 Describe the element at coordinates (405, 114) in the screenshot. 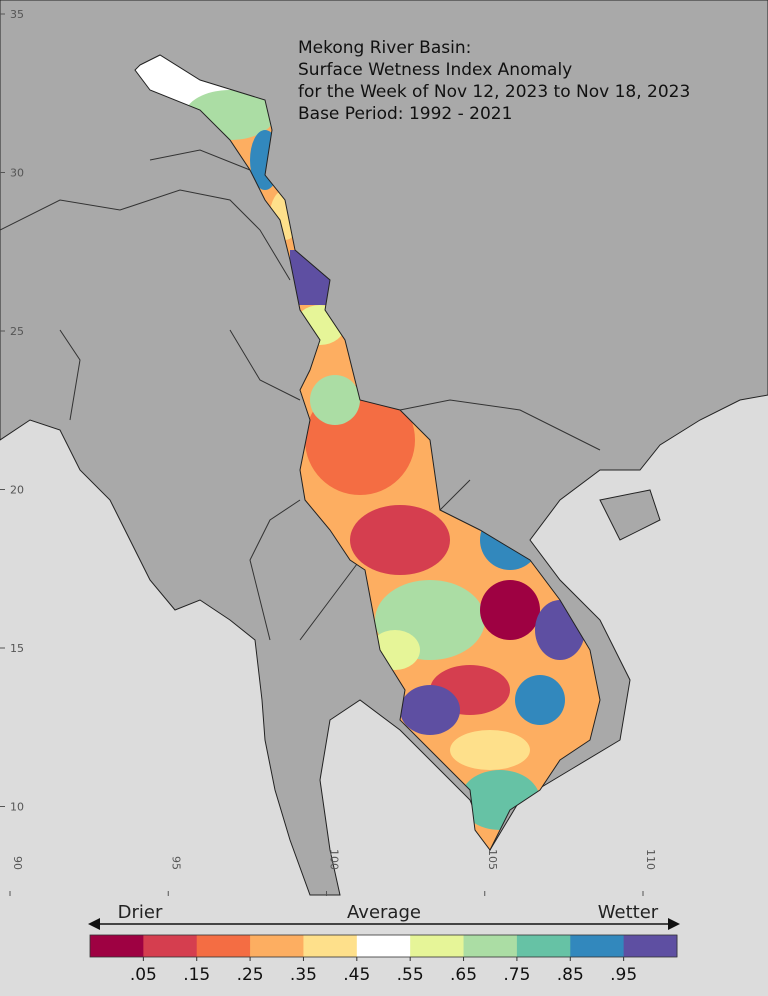

I see `title-line: Base Period: 1992 - 2021` at that location.